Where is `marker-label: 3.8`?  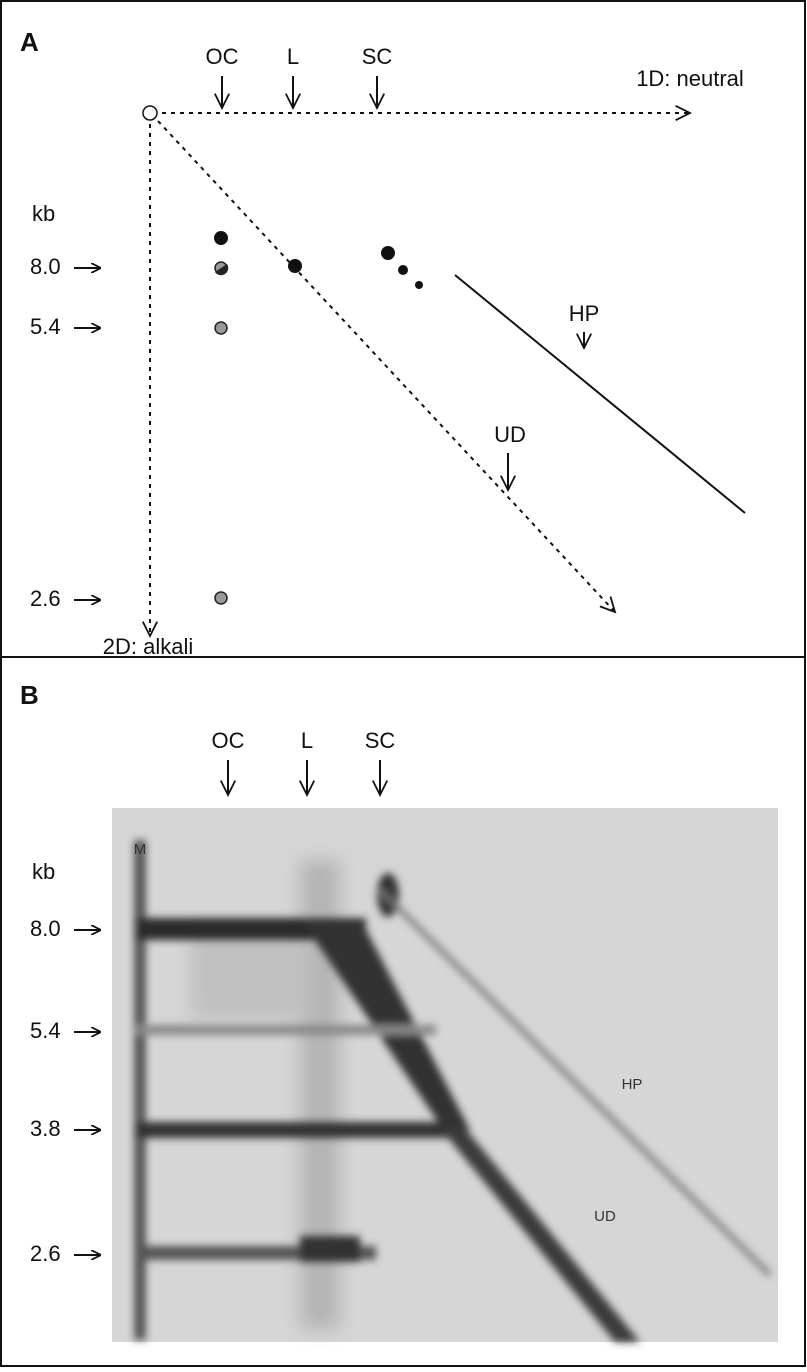
marker-label: 3.8 is located at coordinates (45, 1128).